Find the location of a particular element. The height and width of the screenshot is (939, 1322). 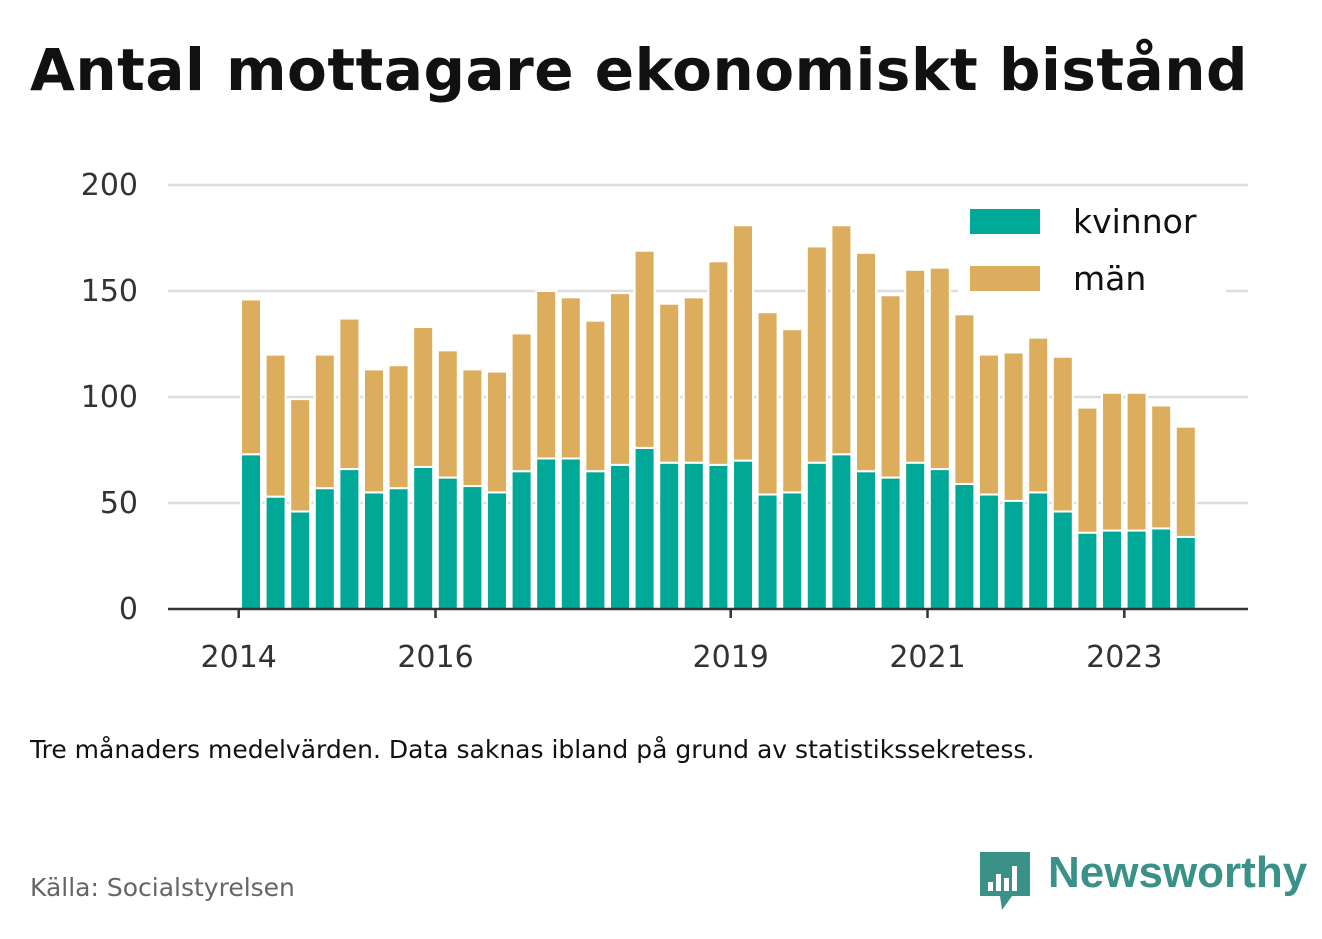

x-tick-label: 2023 is located at coordinates (1124, 657).